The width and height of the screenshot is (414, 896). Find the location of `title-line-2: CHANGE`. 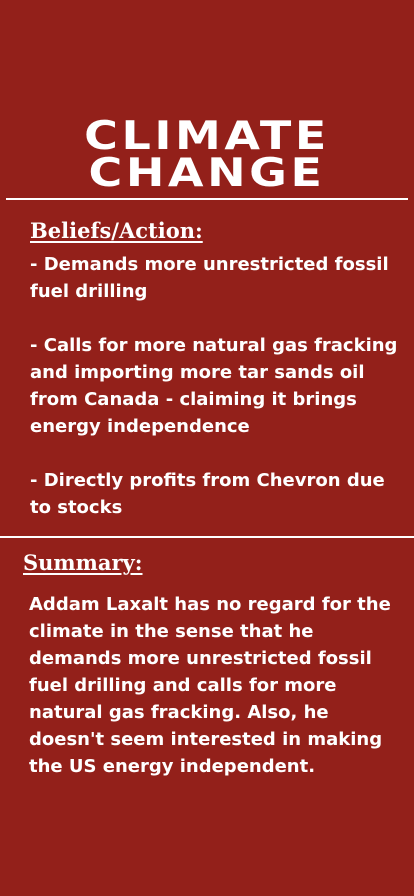

title-line-2: CHANGE is located at coordinates (207, 173).